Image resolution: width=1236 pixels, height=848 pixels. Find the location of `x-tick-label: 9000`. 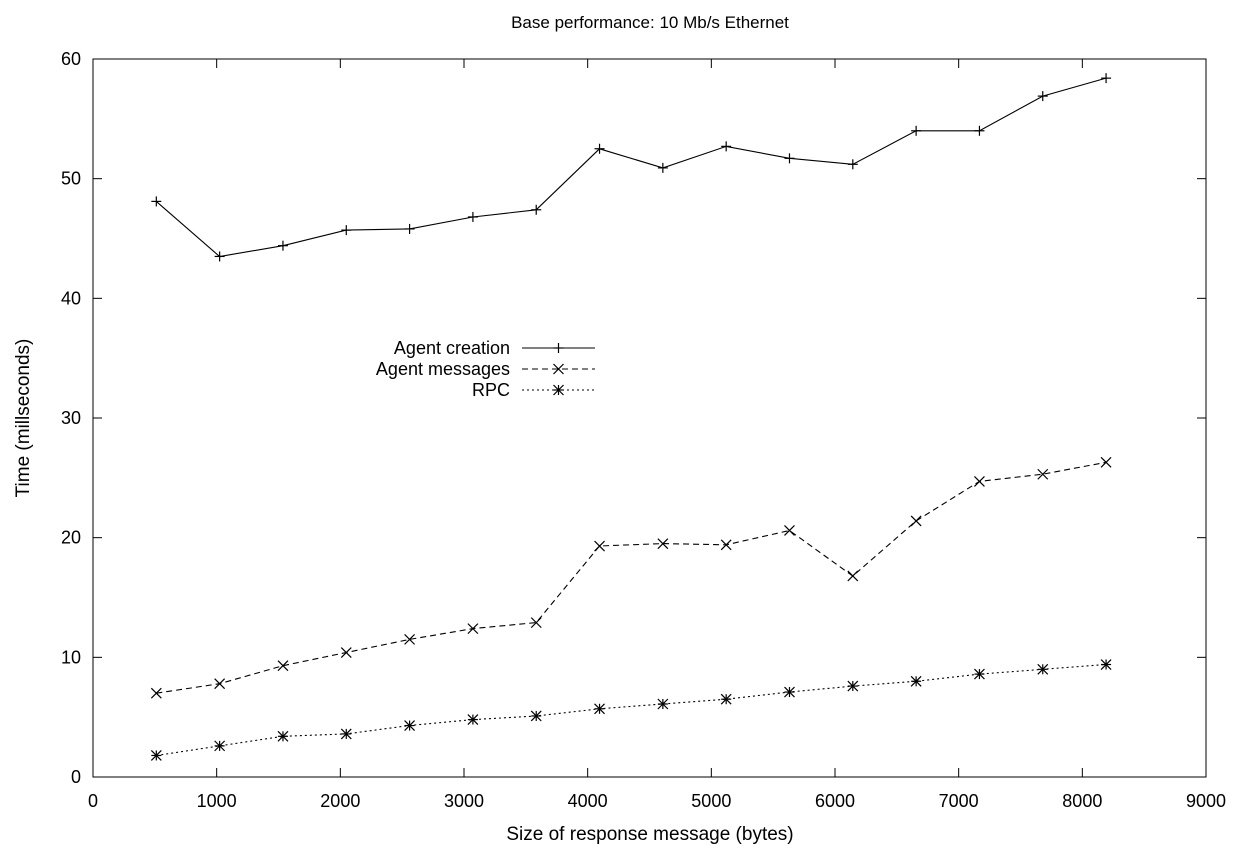

x-tick-label: 9000 is located at coordinates (1206, 801).